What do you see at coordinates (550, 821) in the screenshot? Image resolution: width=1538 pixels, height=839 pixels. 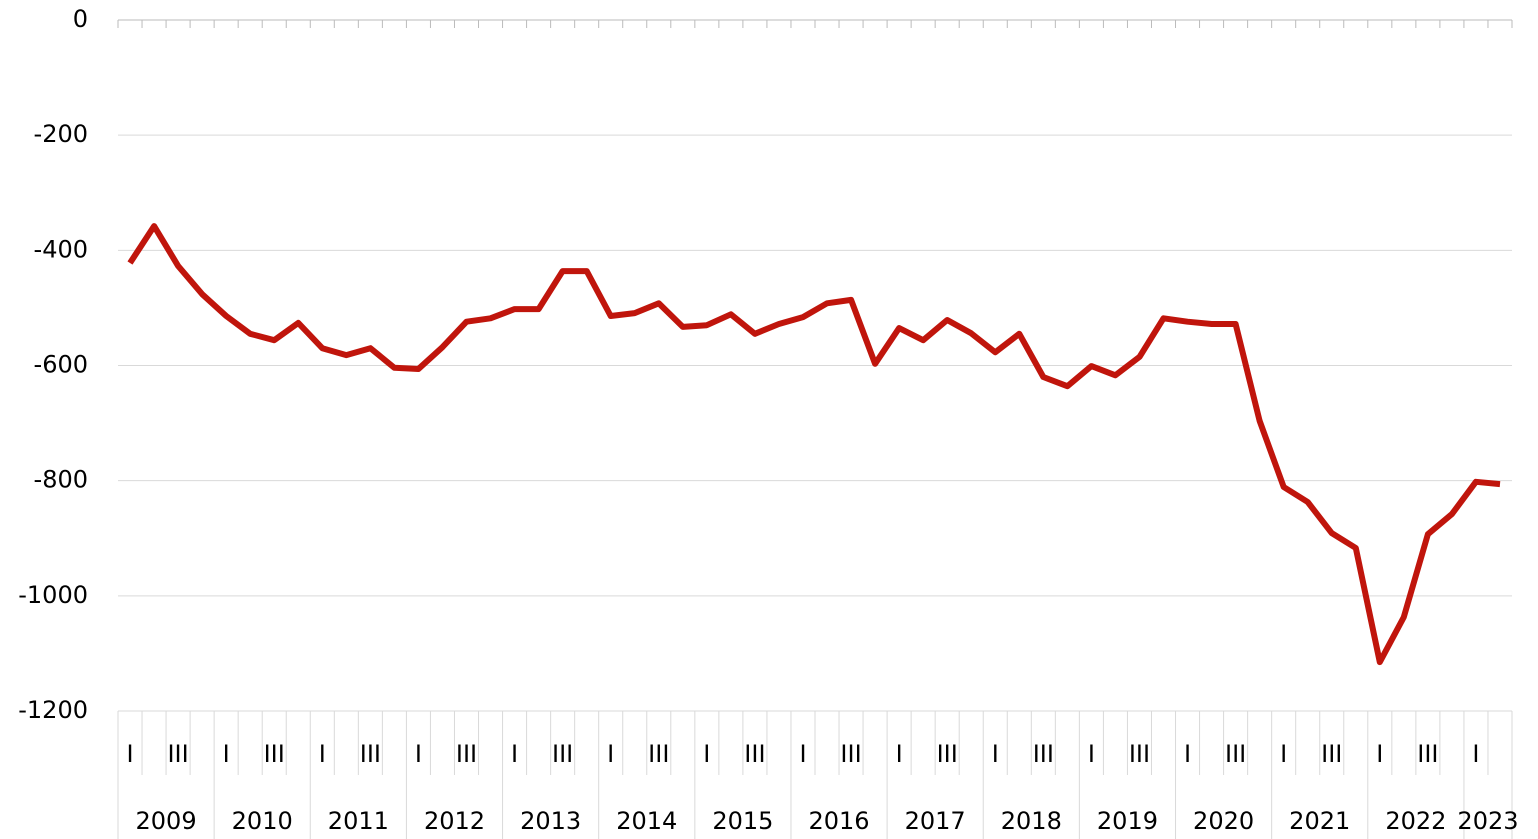 I see `x-group-label: 2013` at bounding box center [550, 821].